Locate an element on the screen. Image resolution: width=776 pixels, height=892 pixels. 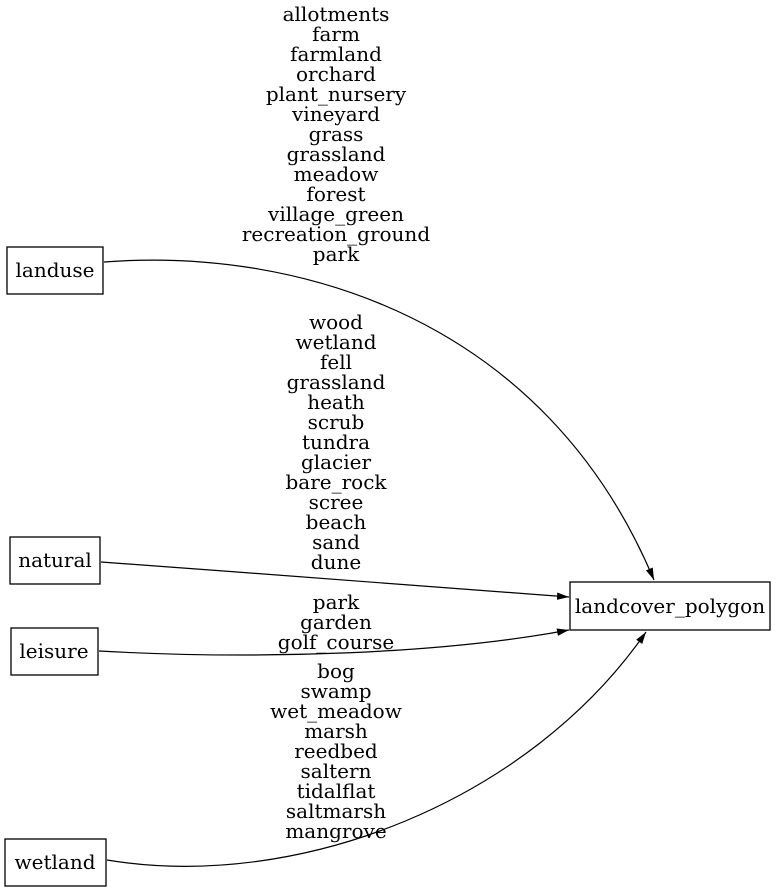
edge-value: sand is located at coordinates (336, 542).